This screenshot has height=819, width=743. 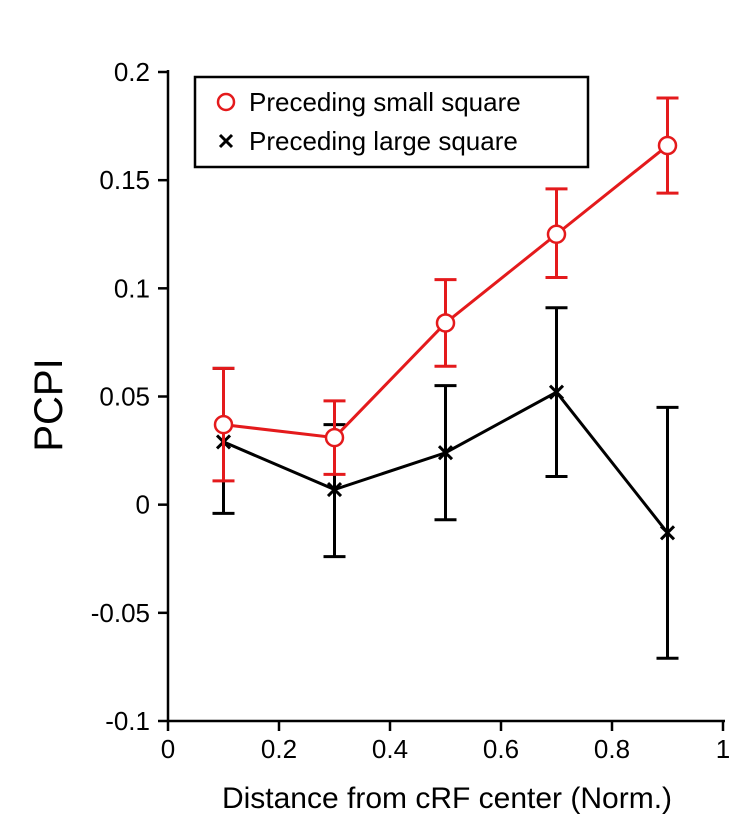 I want to click on legend-label-large-square: Preceding large square, so click(x=383, y=141).